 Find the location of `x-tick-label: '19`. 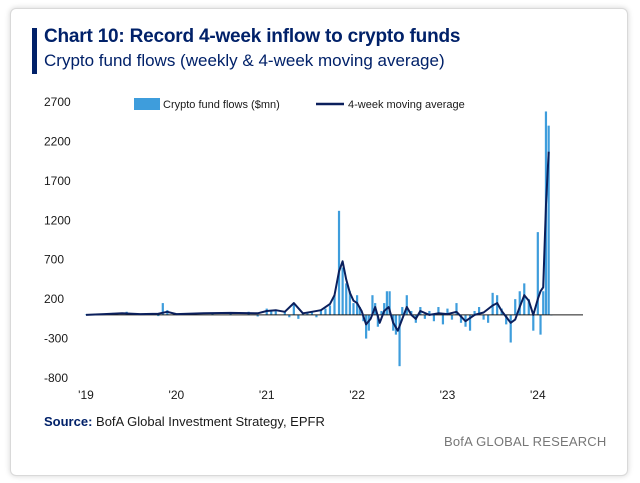

x-tick-label: '19 is located at coordinates (86, 395).